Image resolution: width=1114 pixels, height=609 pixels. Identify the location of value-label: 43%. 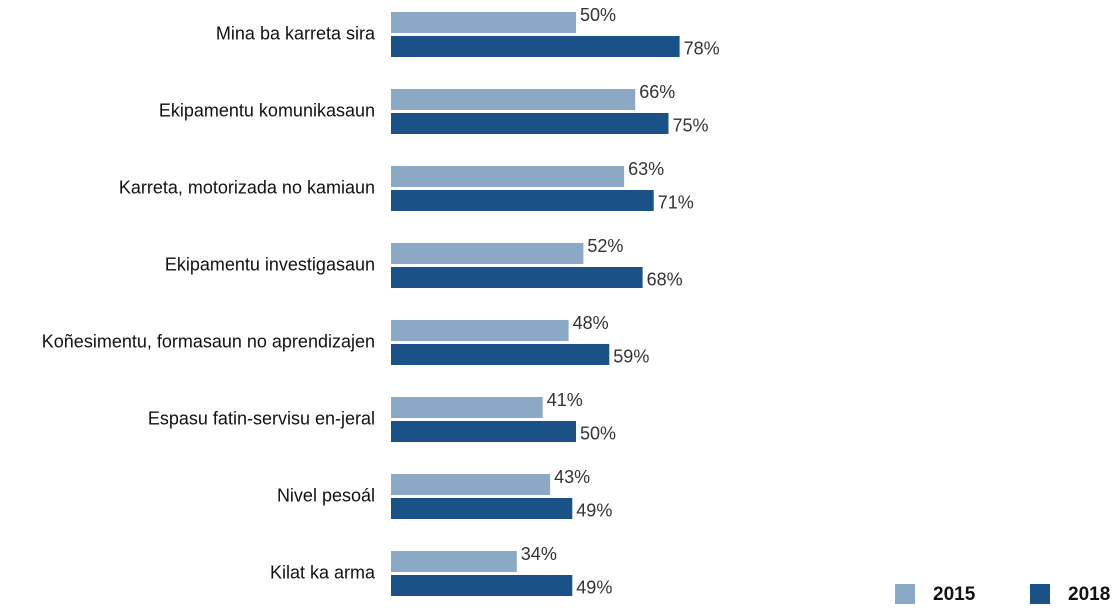
(572, 477).